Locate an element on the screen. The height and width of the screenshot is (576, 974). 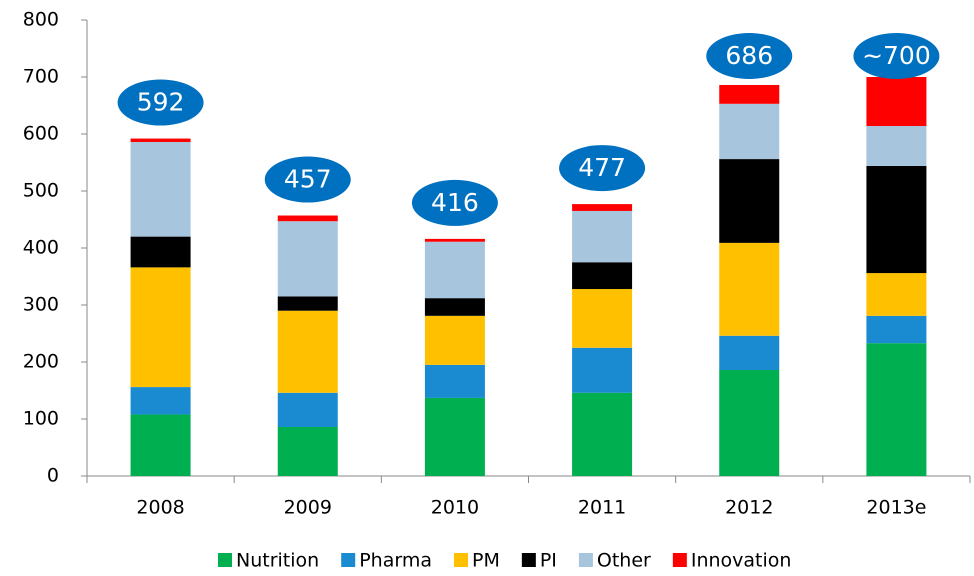
x-tick-label: 2010 is located at coordinates (455, 508).